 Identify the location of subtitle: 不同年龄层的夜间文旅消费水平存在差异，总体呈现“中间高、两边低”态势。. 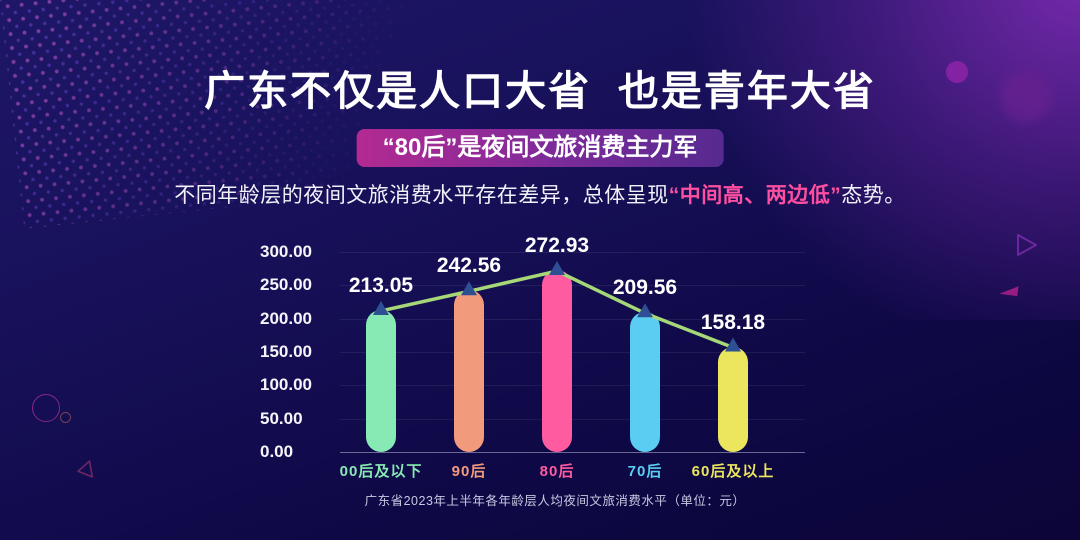
(540, 194).